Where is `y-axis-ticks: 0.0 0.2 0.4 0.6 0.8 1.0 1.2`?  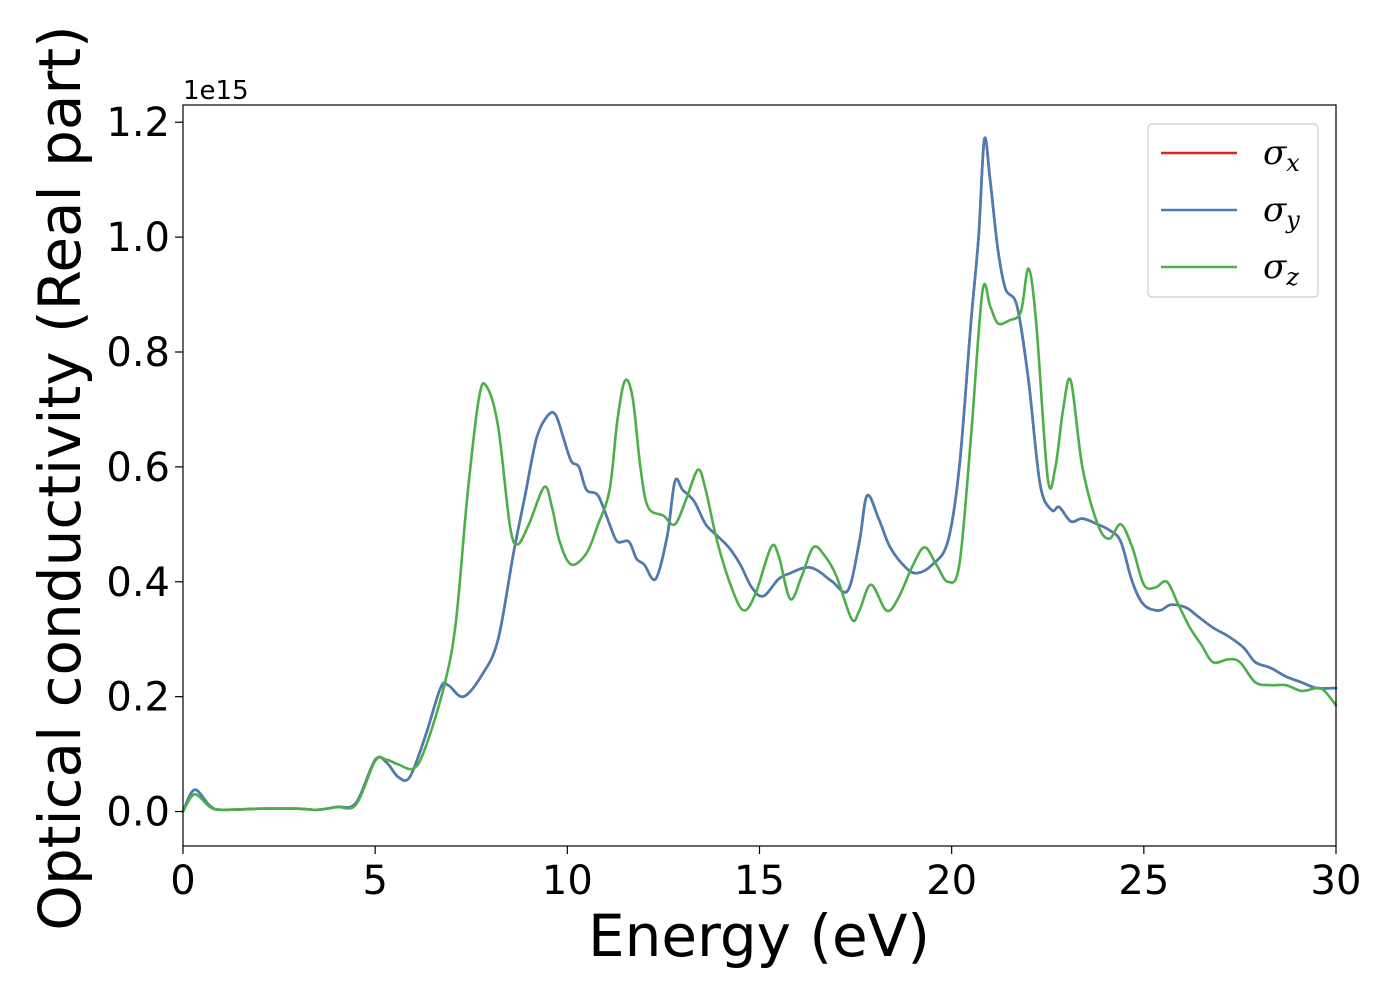
y-axis-ticks: 0.0 0.2 0.4 0.6 0.8 1.0 1.2 is located at coordinates (144, 468).